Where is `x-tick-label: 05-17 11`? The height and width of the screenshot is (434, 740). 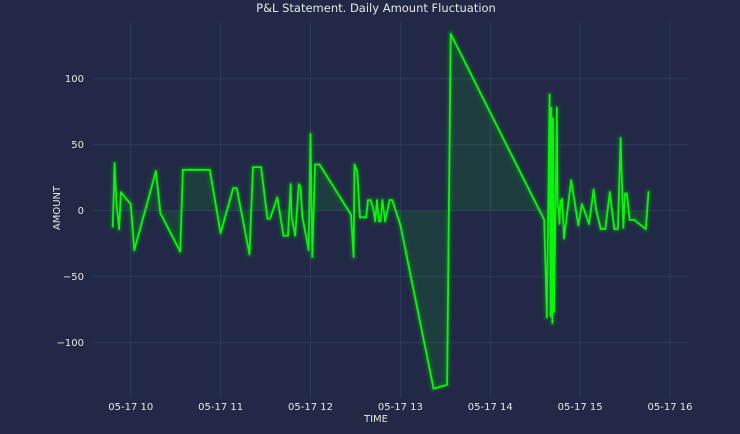
x-tick-label: 05-17 11 is located at coordinates (220, 407).